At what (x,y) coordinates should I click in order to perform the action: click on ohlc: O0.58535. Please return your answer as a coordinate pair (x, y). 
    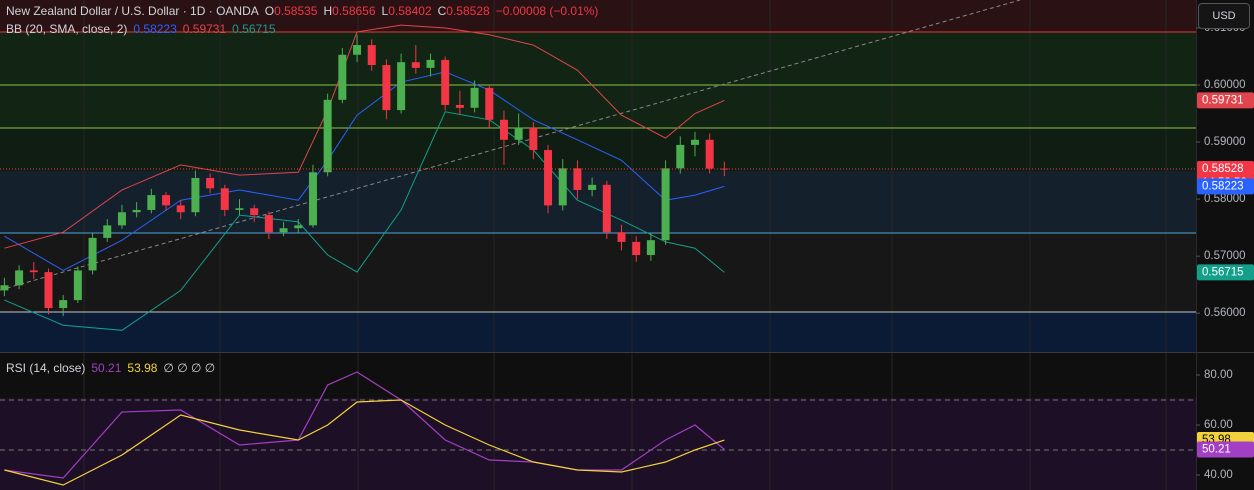
    Looking at the image, I should click on (291, 11).